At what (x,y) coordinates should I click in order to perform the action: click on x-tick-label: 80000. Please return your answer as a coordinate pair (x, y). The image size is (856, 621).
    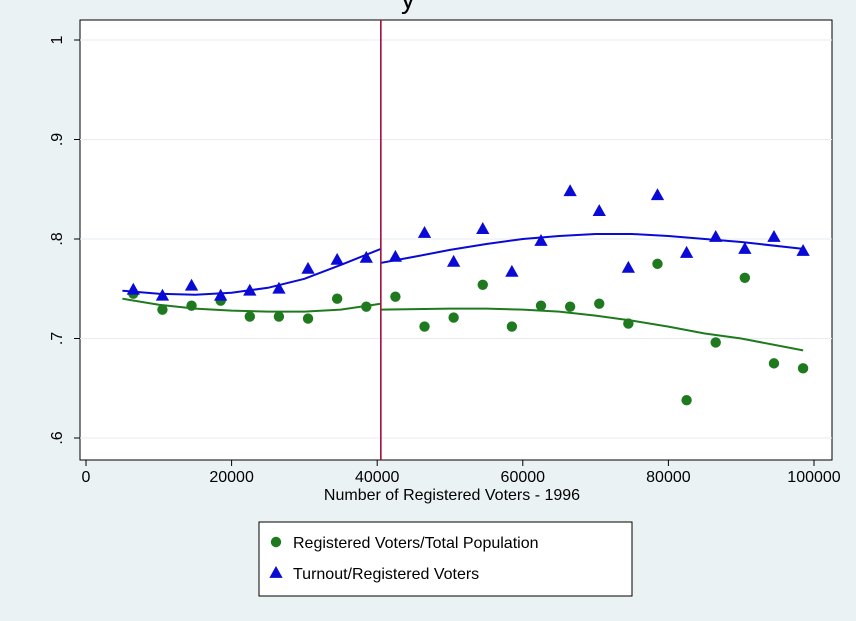
    Looking at the image, I should click on (668, 477).